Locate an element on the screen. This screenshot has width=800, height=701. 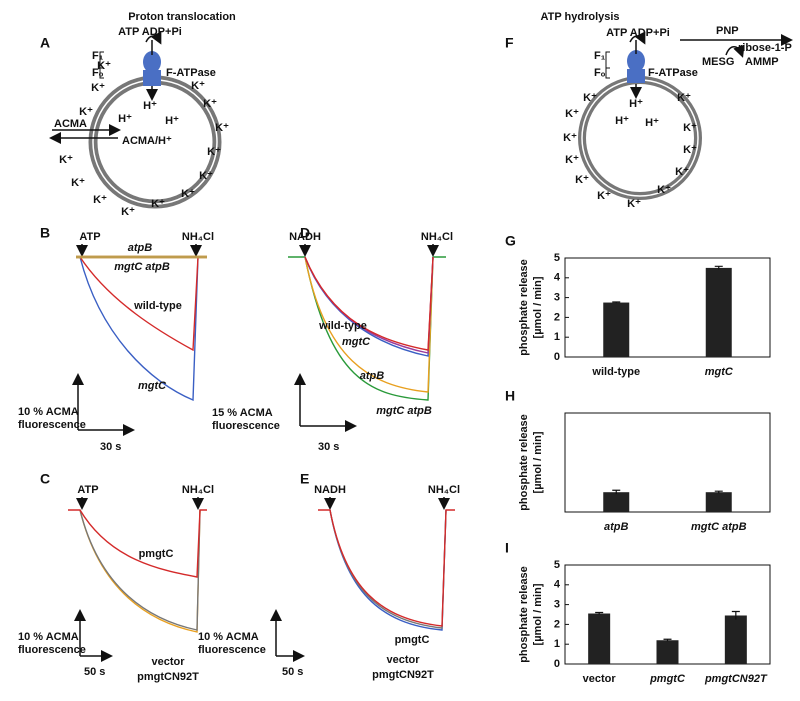
panel-letter: E is located at coordinates (304, 479).